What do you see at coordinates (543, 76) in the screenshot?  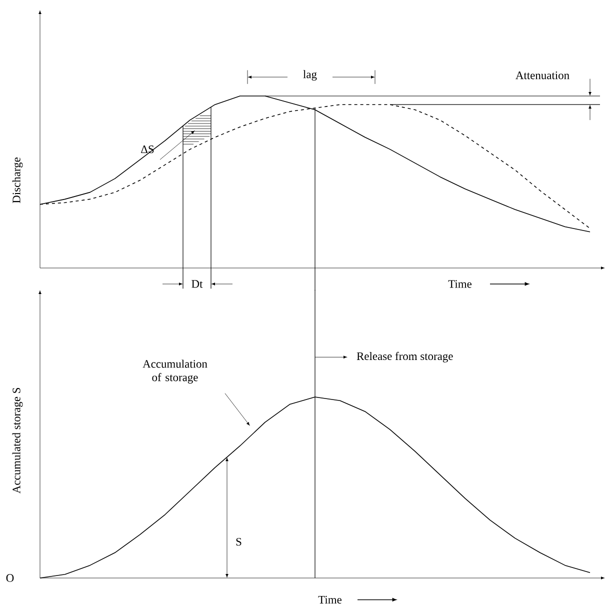 I see `text: Attenuation` at bounding box center [543, 76].